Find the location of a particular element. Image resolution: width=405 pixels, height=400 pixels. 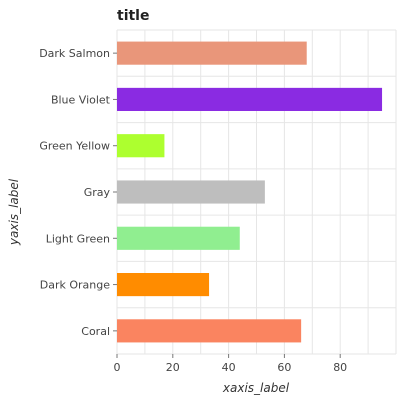

bar-light-green is located at coordinates (178, 238).